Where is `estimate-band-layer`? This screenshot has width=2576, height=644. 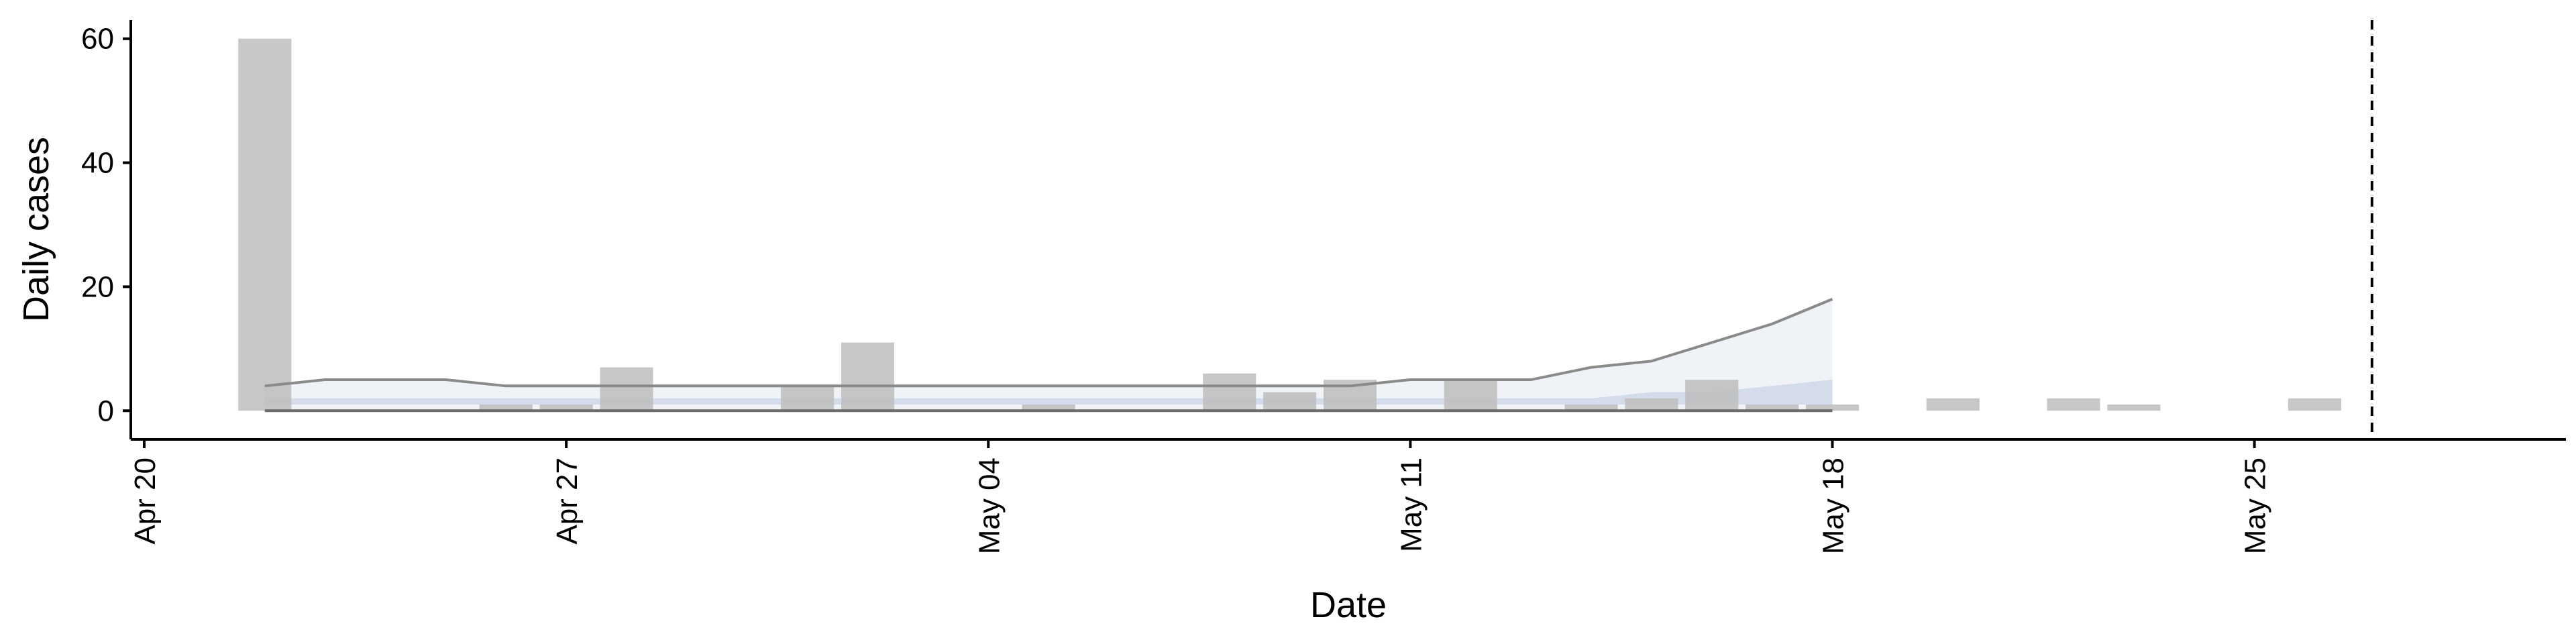 estimate-band-layer is located at coordinates (1048, 355).